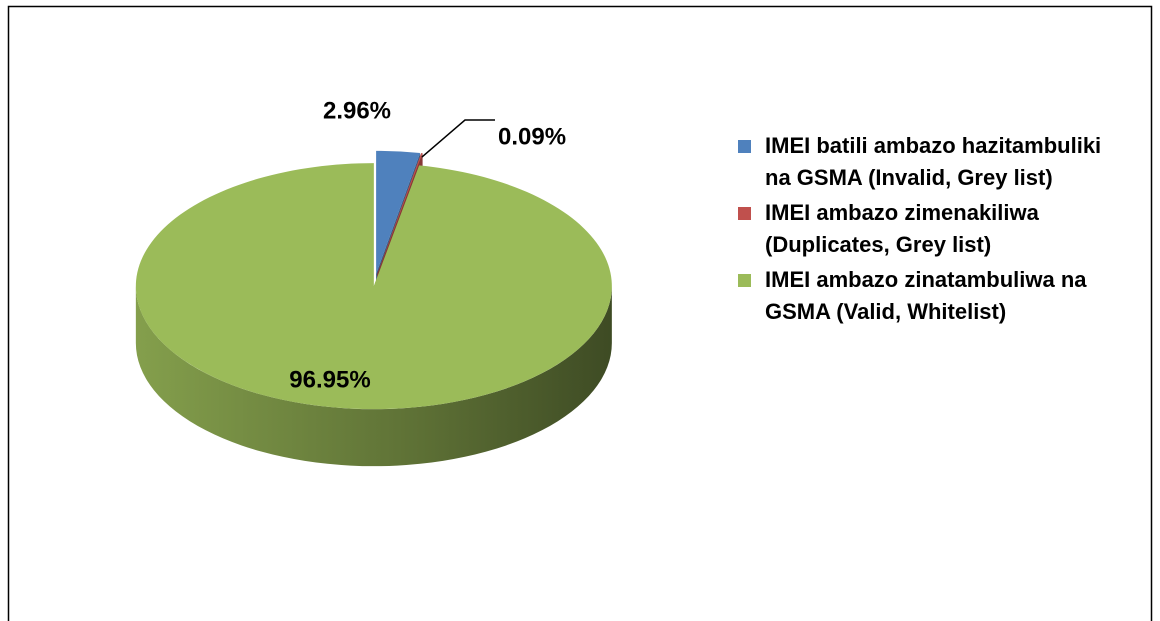 Image resolution: width=1160 pixels, height=621 pixels. What do you see at coordinates (458, 138) in the screenshot?
I see `leader-line` at bounding box center [458, 138].